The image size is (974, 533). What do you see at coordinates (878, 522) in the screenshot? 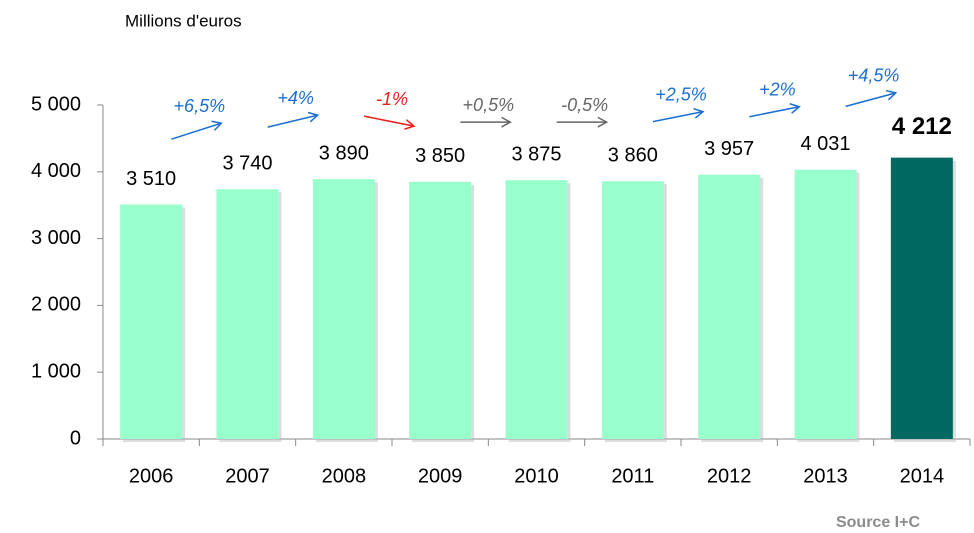
I see `source: Source I+C` at bounding box center [878, 522].